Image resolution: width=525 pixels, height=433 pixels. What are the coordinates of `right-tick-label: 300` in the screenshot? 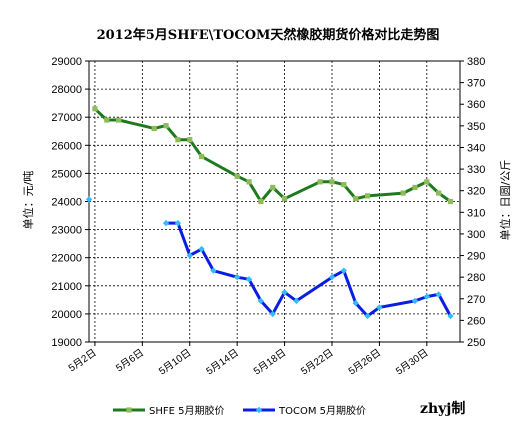 It's located at (476, 235).